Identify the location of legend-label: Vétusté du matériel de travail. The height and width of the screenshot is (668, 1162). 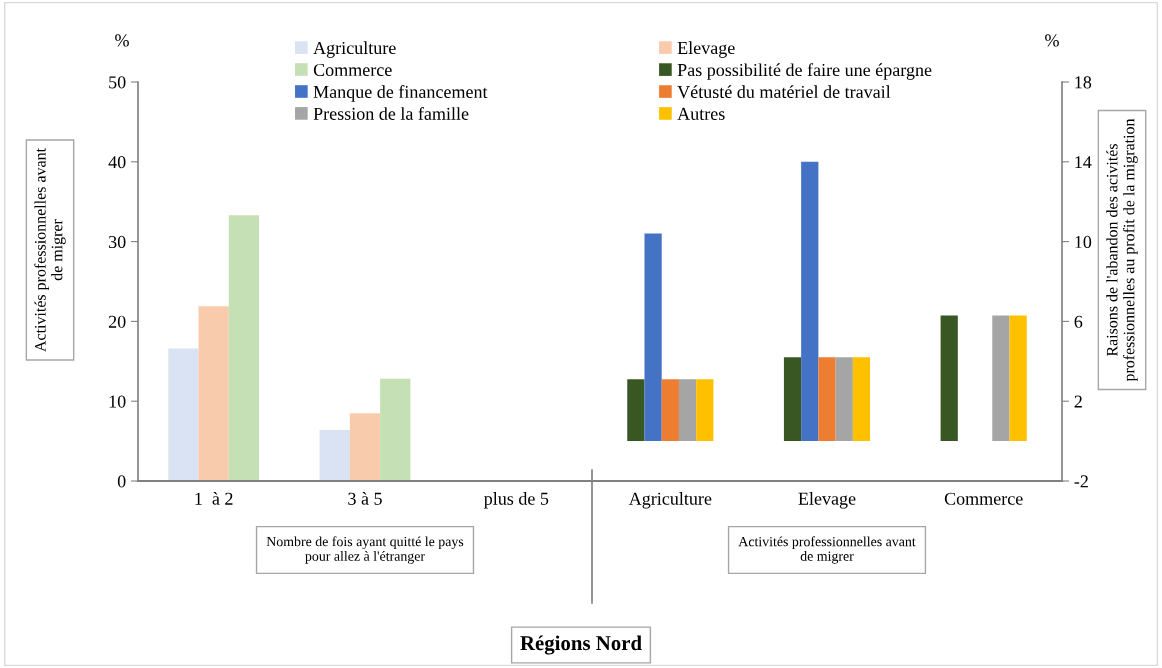
(784, 92).